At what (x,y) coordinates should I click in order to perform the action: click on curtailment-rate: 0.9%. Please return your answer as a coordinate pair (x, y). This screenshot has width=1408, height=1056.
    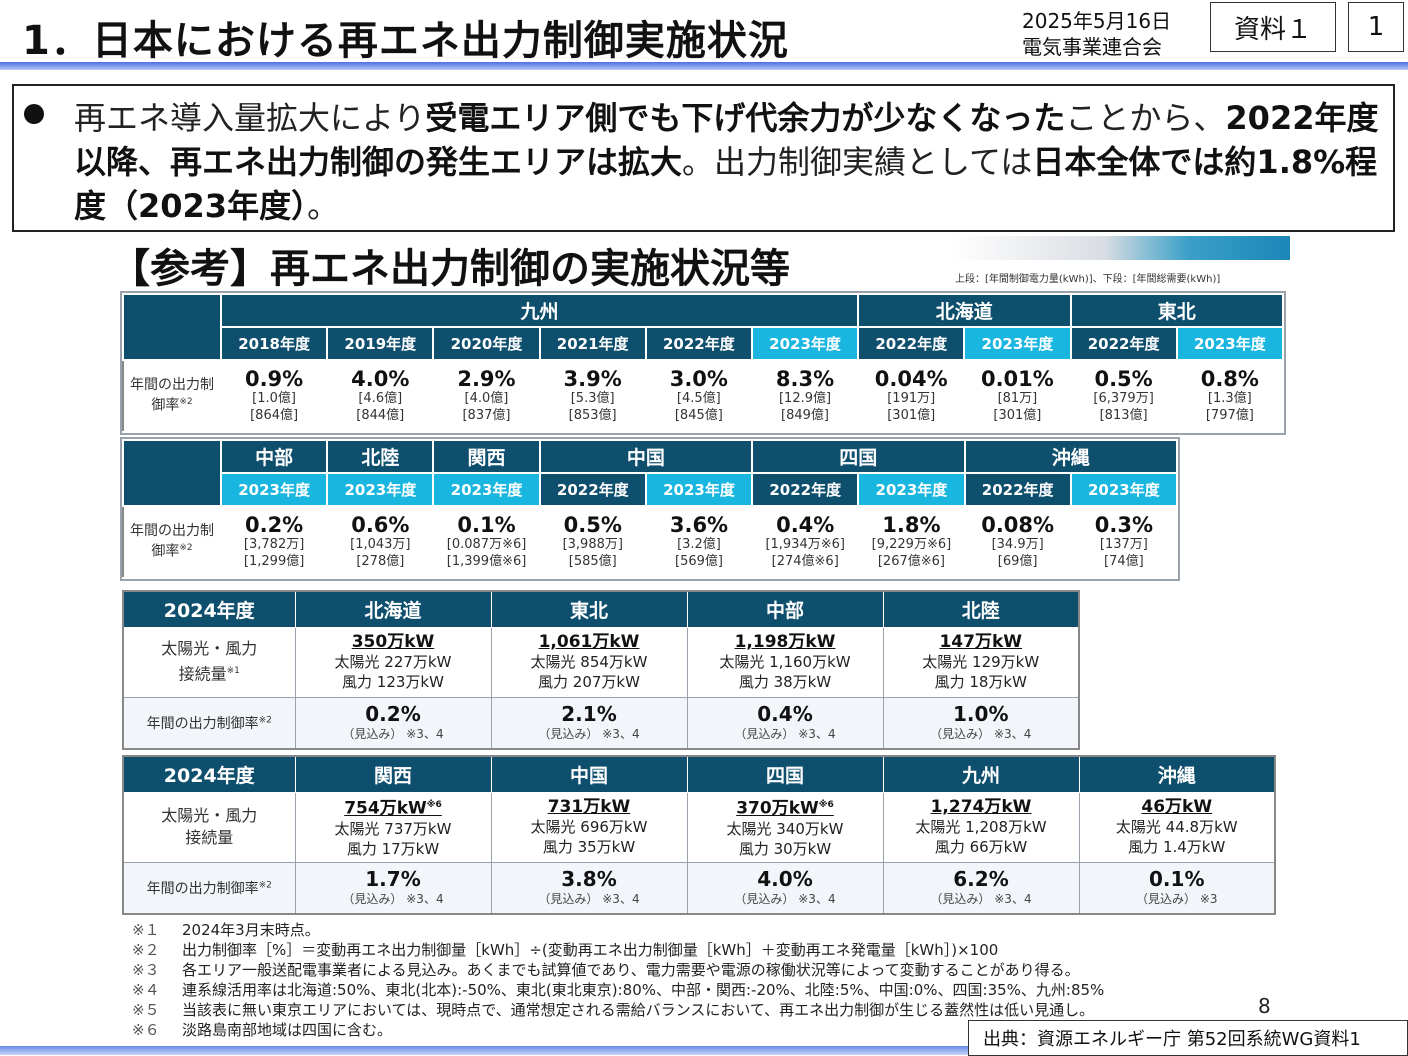
    Looking at the image, I should click on (274, 379).